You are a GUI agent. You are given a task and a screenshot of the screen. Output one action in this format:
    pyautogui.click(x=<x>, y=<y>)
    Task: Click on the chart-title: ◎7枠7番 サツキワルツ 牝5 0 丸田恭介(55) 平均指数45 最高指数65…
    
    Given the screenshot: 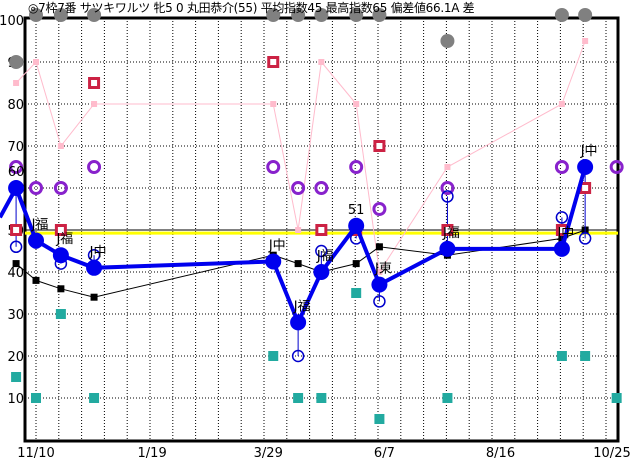 What is the action you would take?
    pyautogui.click(x=251, y=8)
    